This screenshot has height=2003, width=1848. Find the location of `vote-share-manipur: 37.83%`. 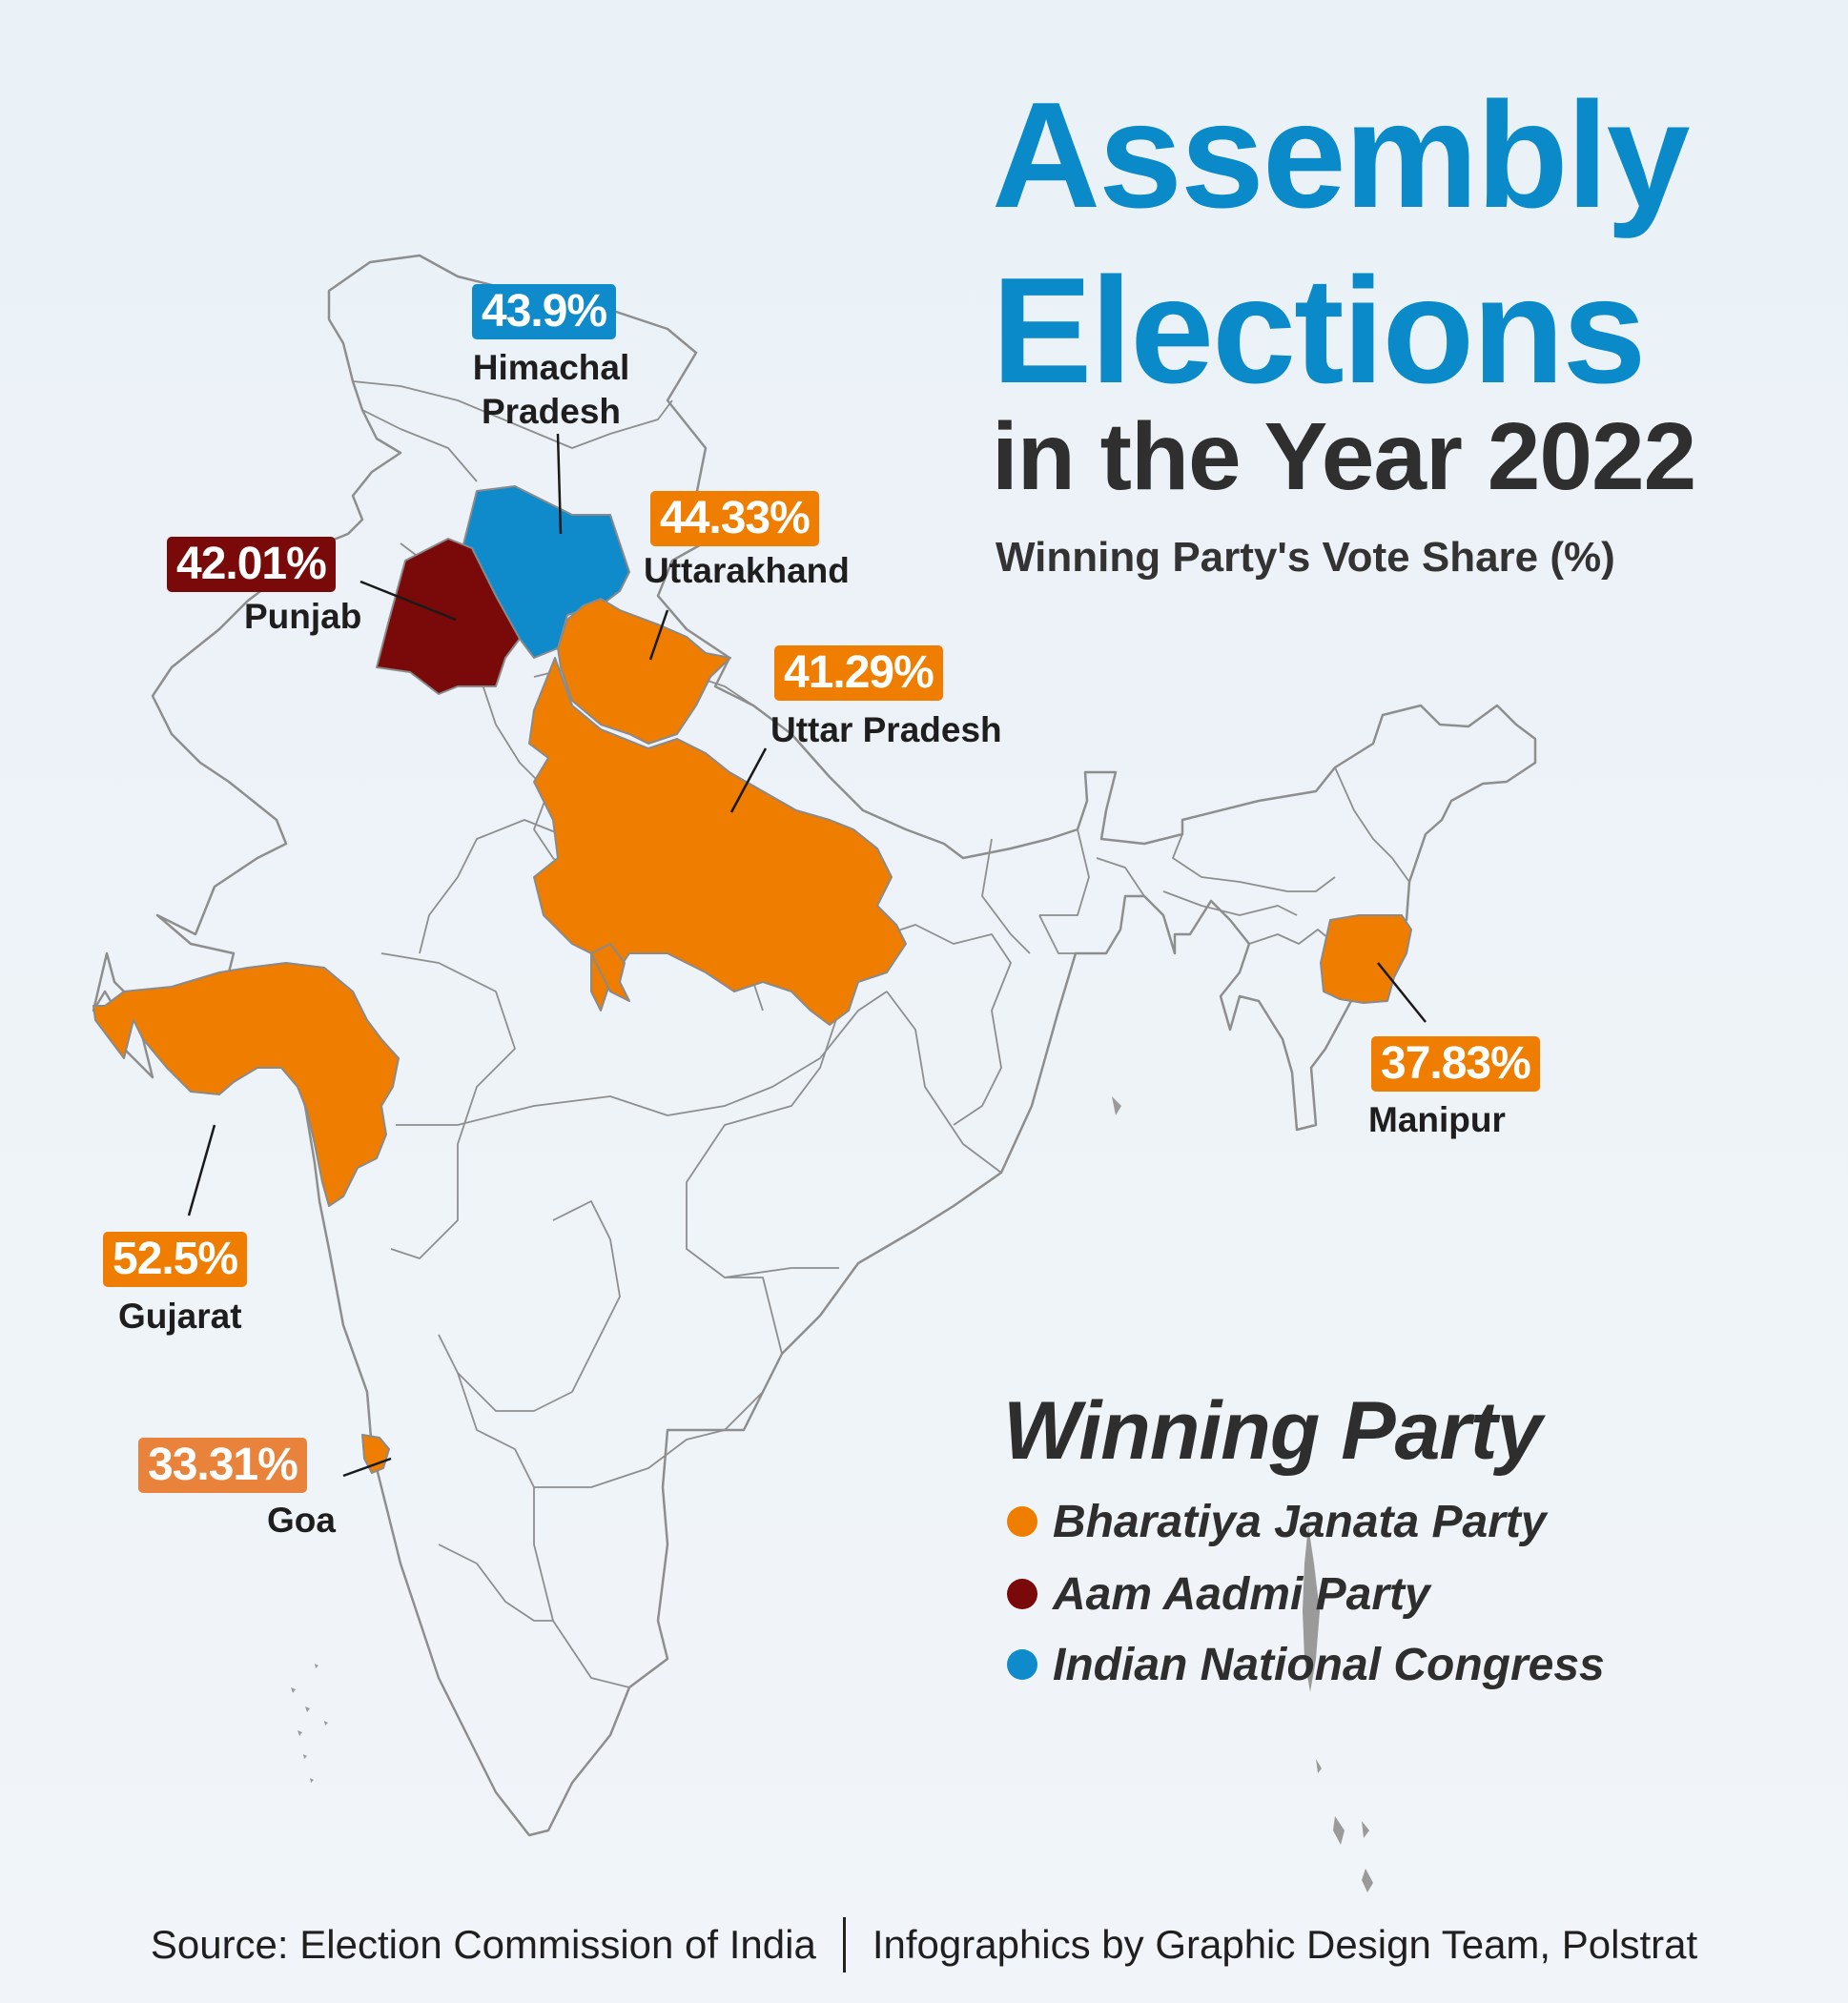

vote-share-manipur: 37.83% is located at coordinates (1455, 1064).